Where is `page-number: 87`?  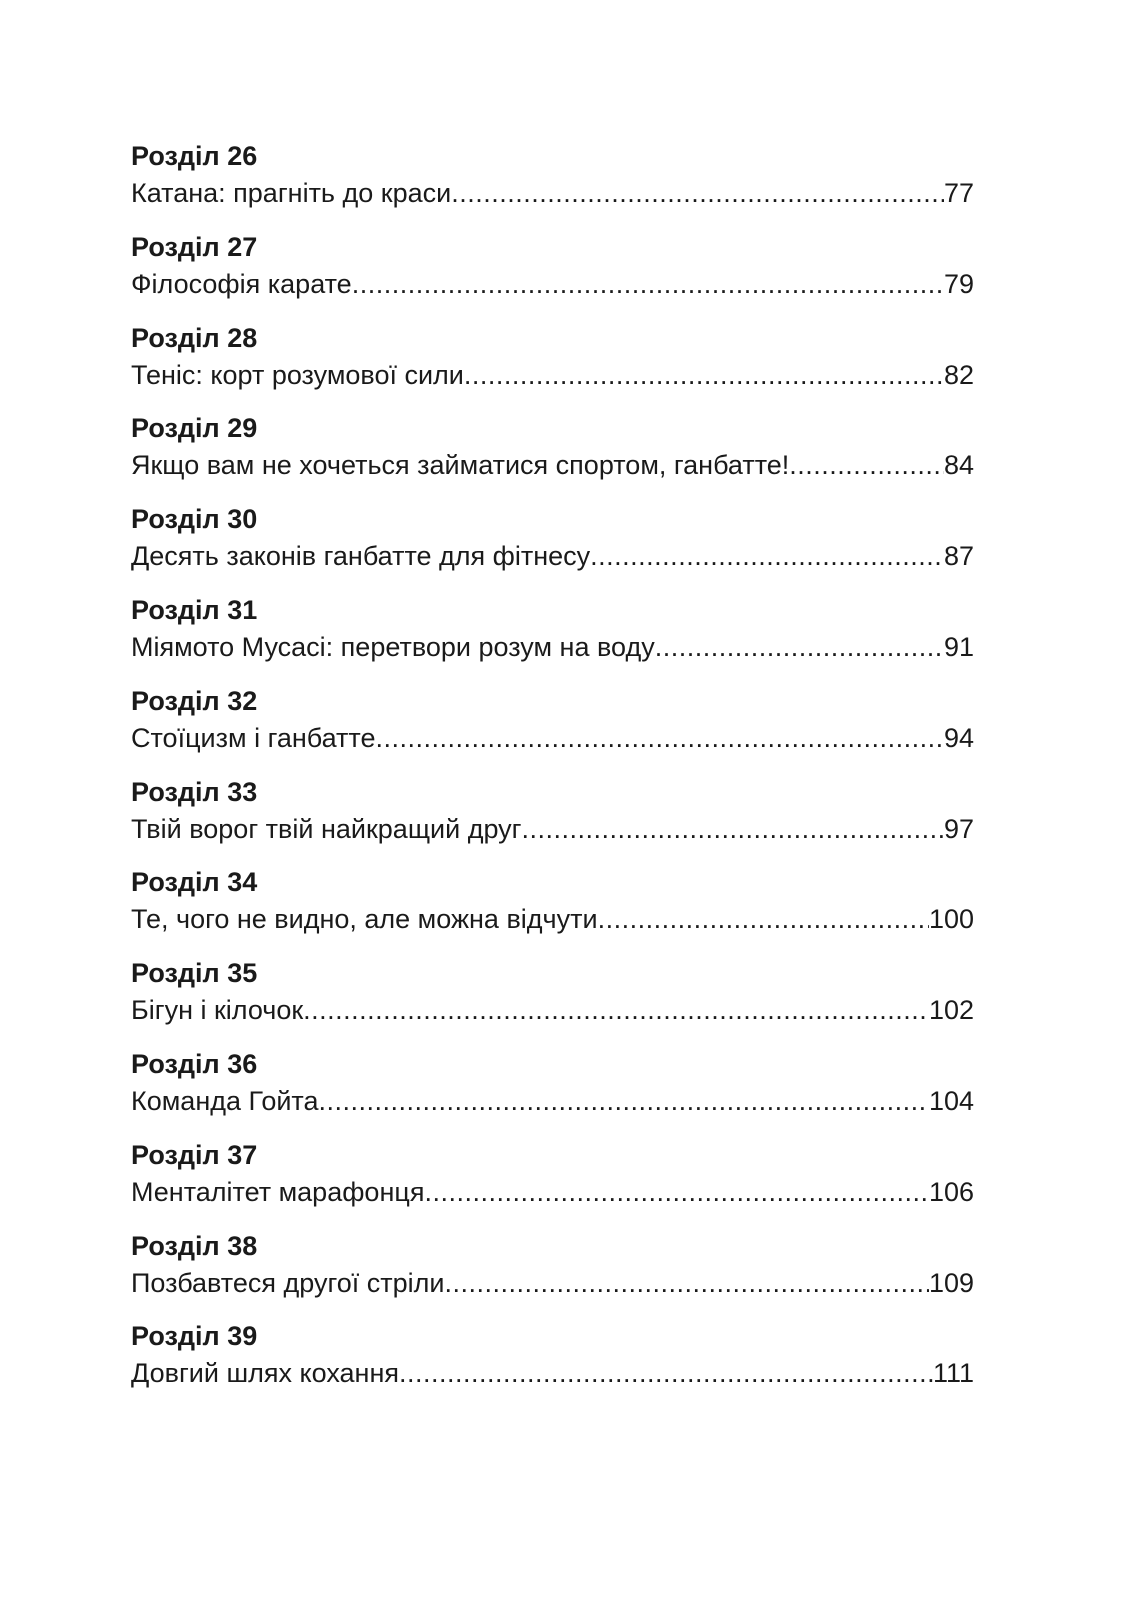 page-number: 87 is located at coordinates (958, 556).